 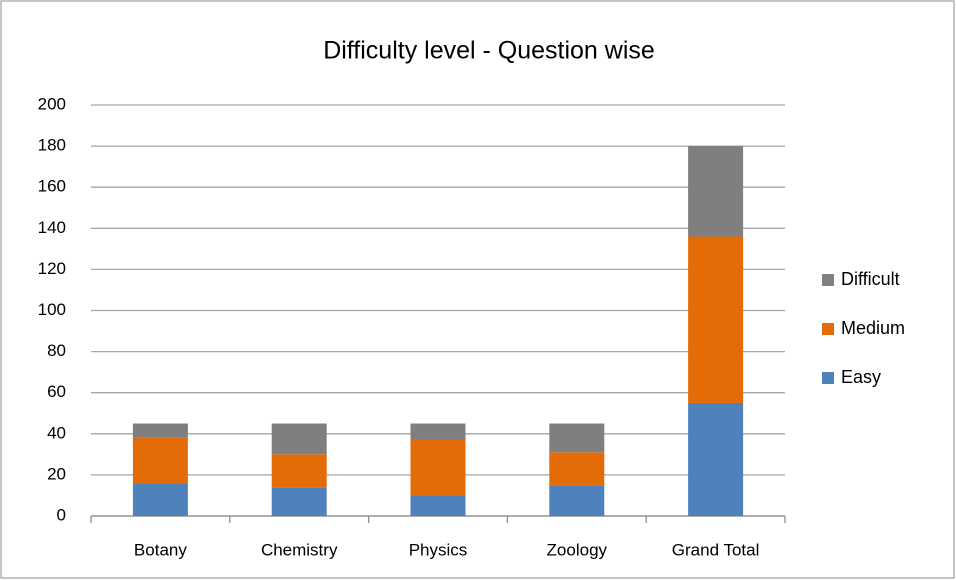 What do you see at coordinates (438, 549) in the screenshot?
I see `x-tick-label: Physics` at bounding box center [438, 549].